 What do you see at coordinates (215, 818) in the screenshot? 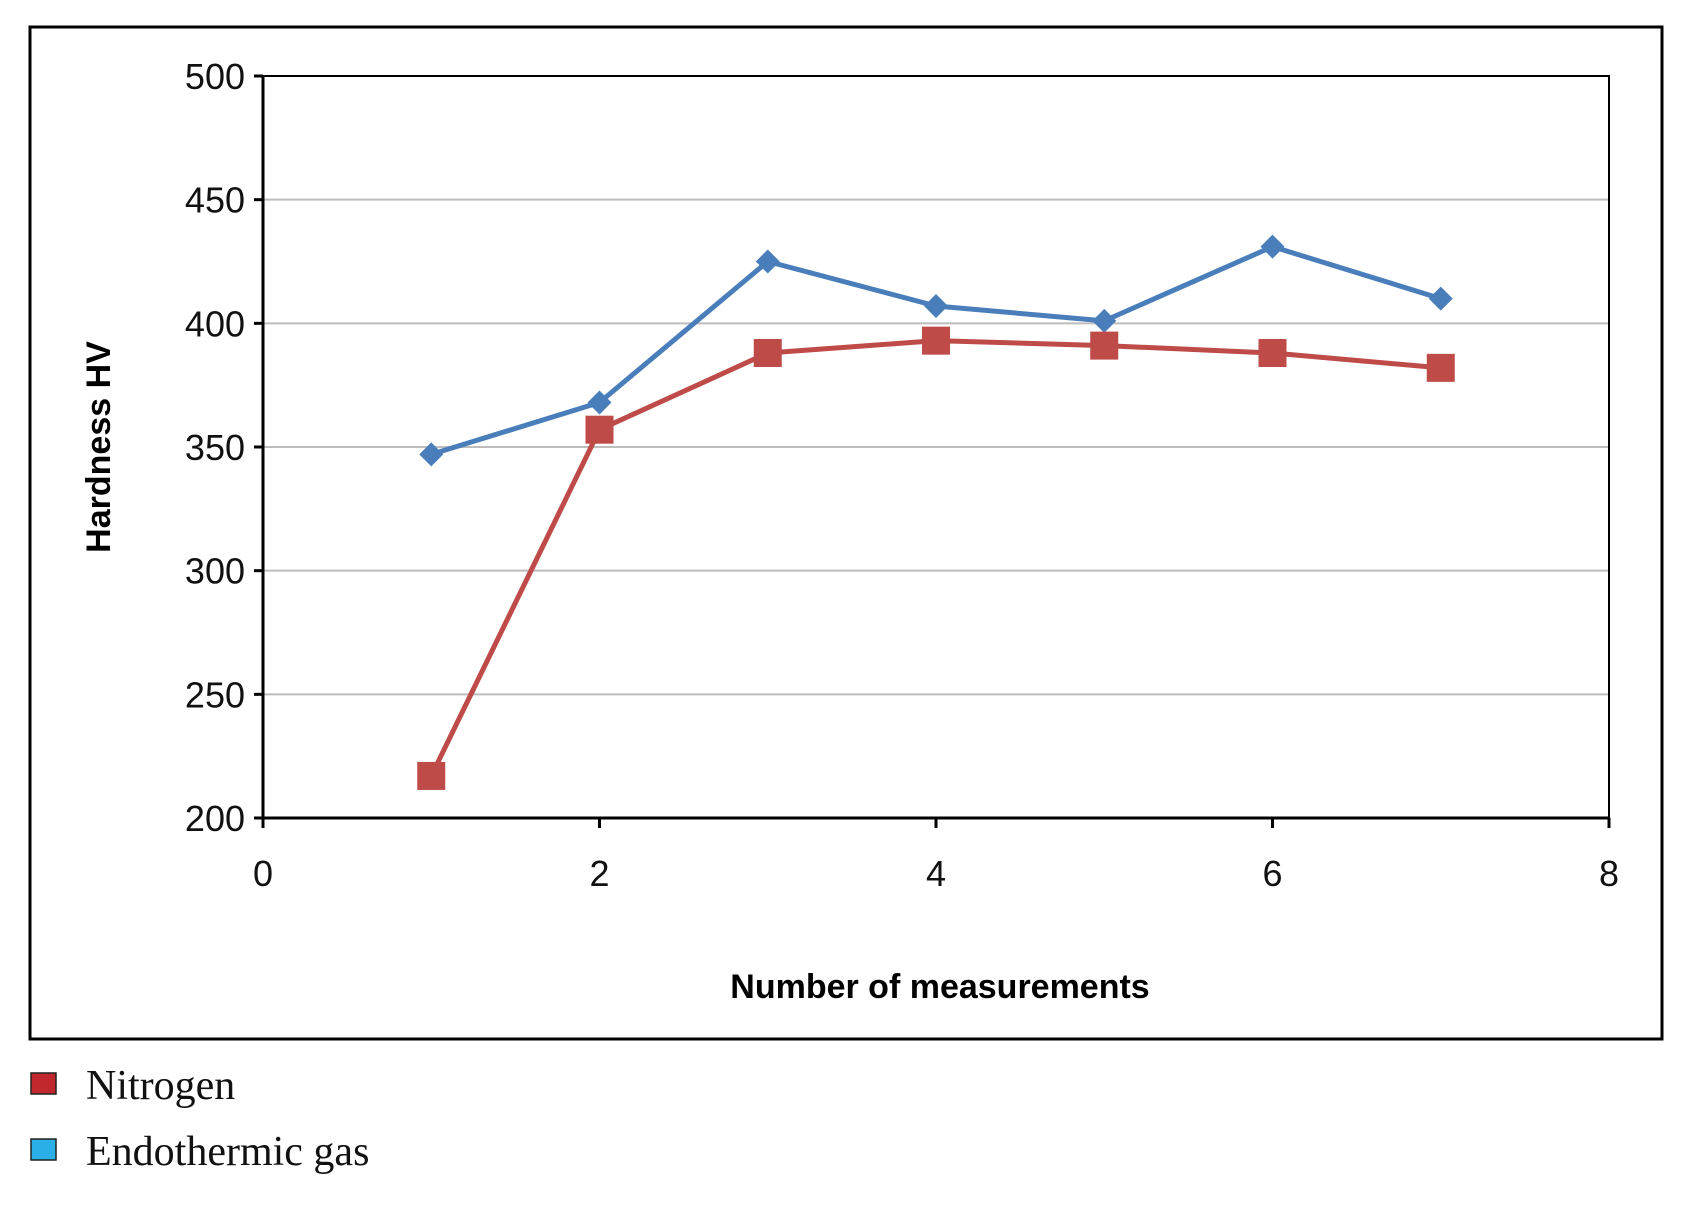
I see `y-tick-label-200: 200` at bounding box center [215, 818].